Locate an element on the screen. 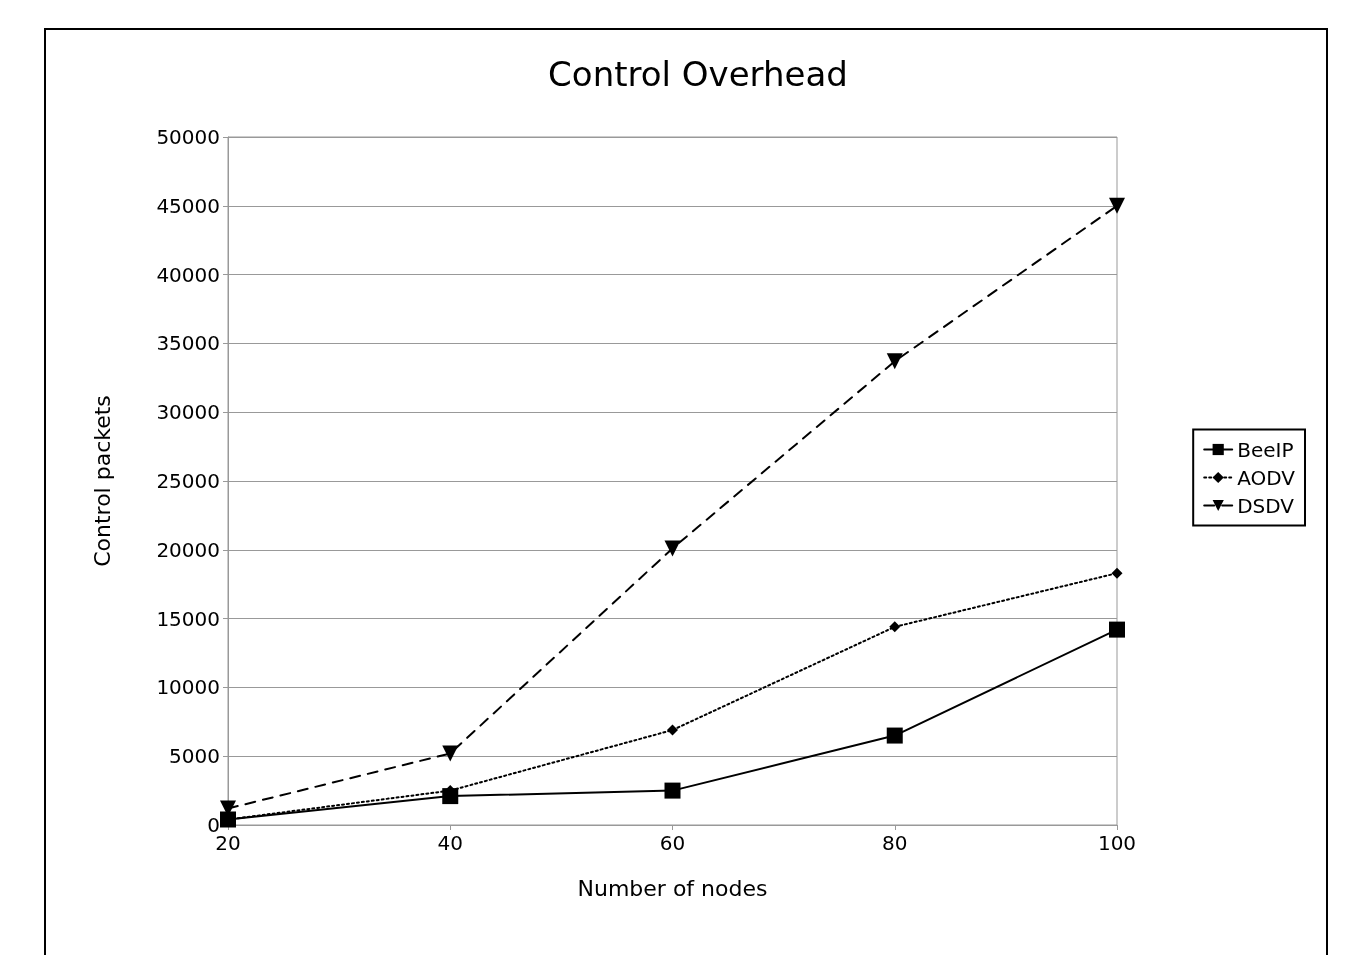 This screenshot has width=1357, height=955. y-tick-label: 5000 is located at coordinates (194, 756).